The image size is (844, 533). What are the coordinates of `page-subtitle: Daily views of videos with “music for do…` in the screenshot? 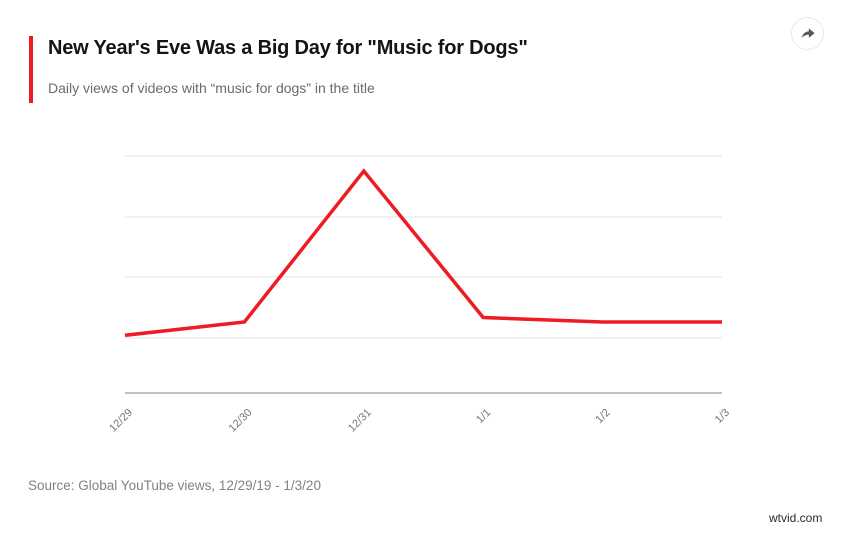 It's located at (211, 88).